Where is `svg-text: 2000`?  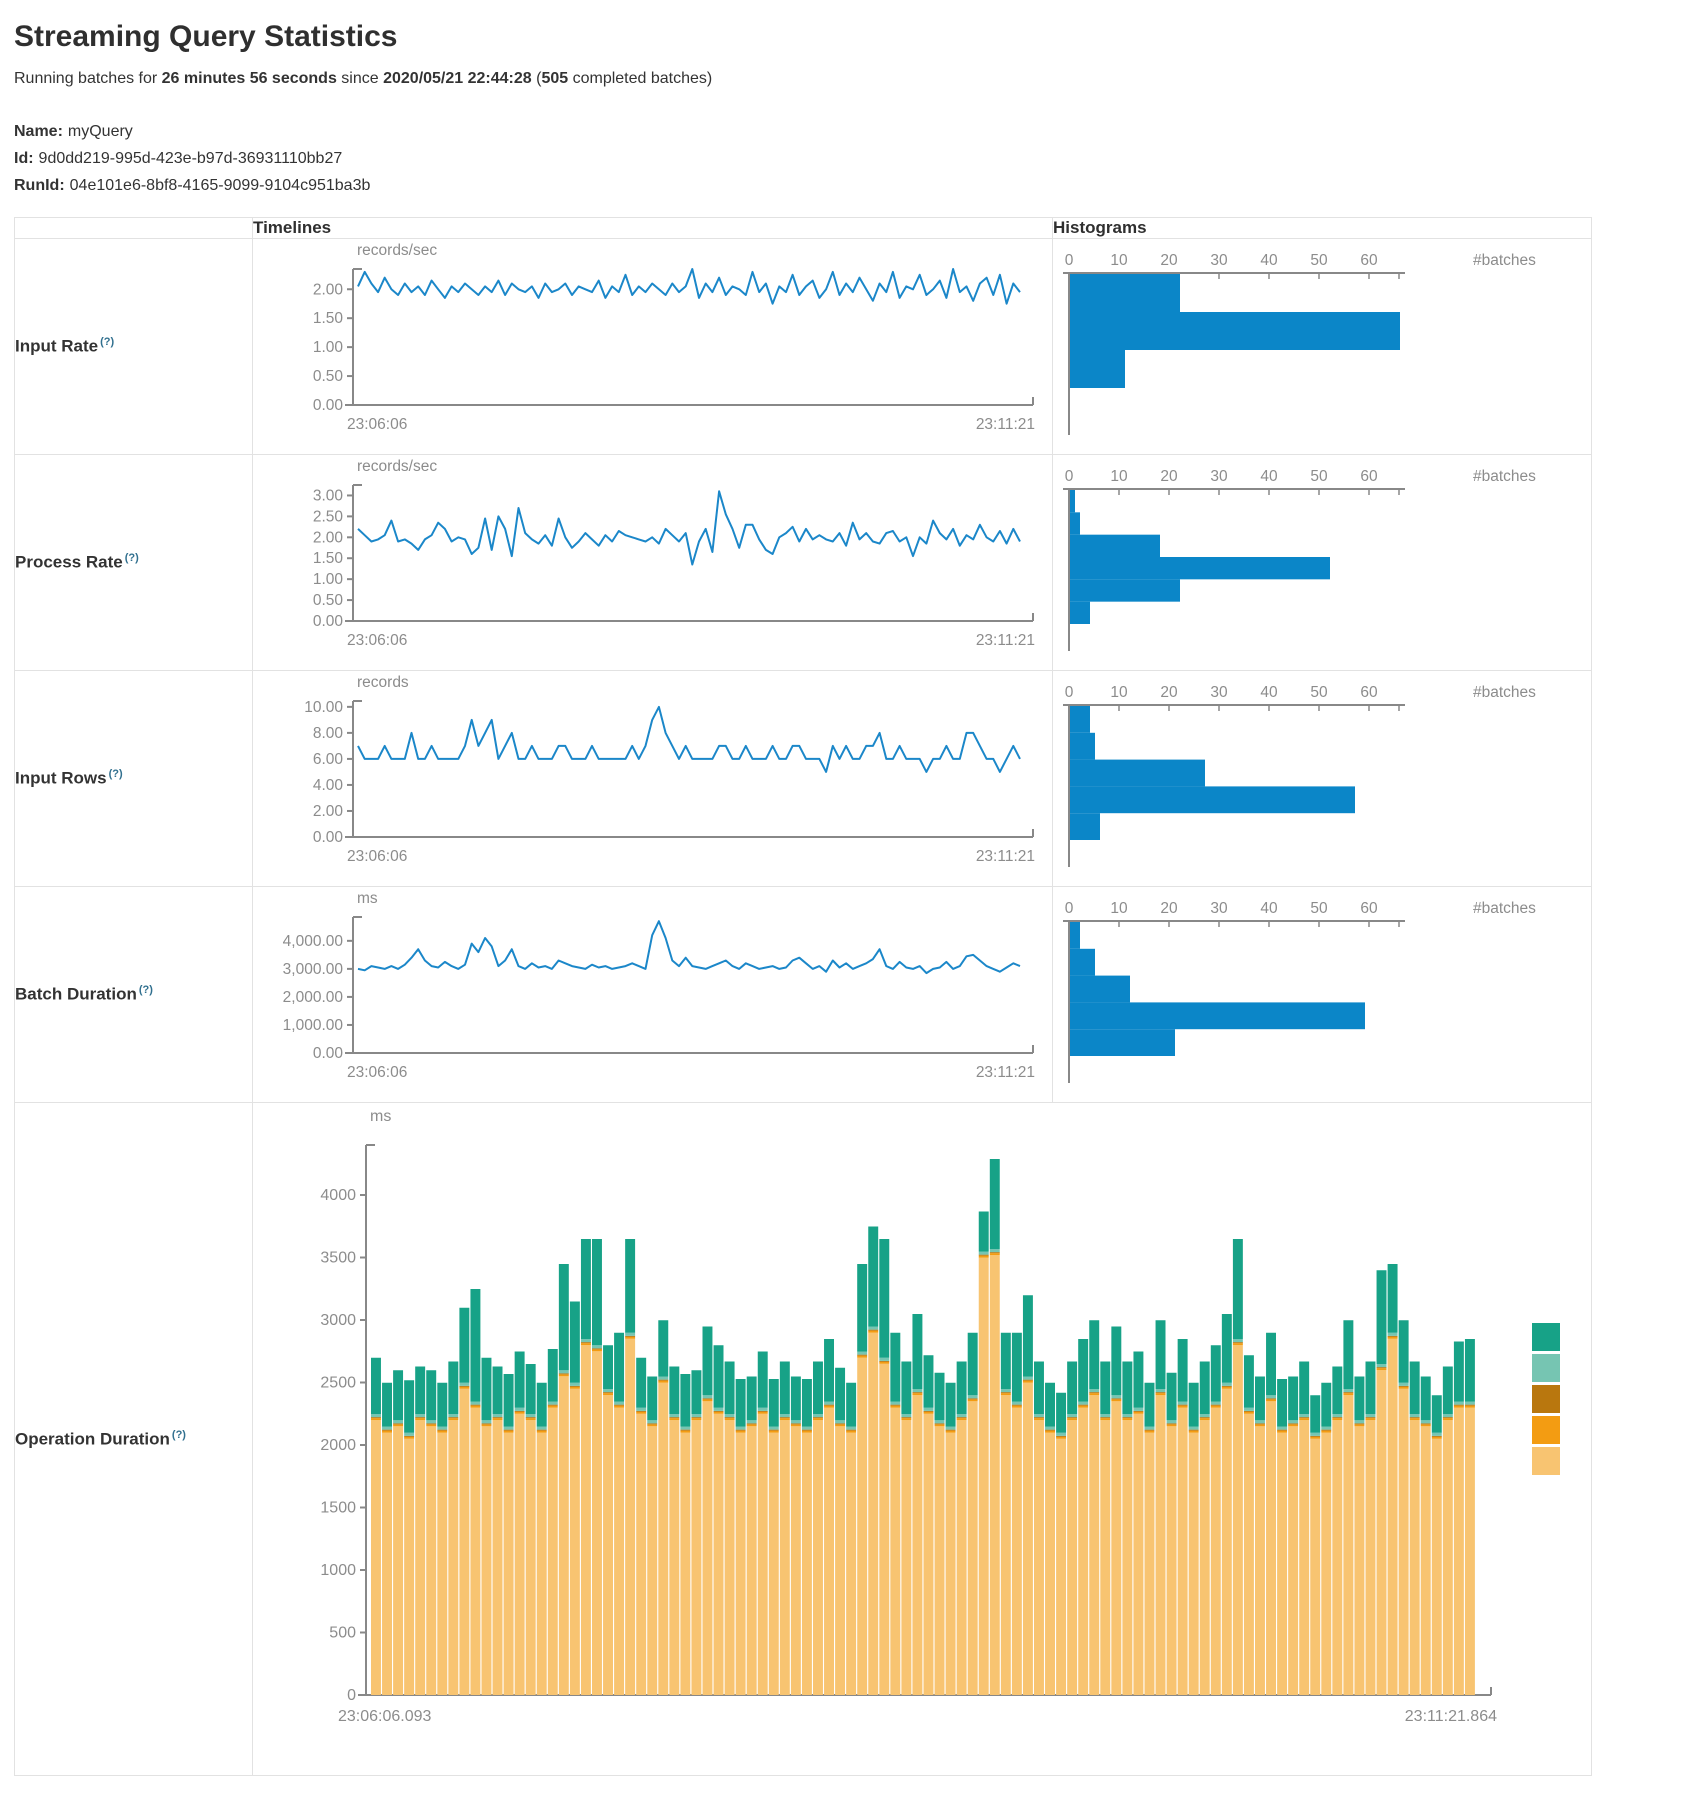 svg-text: 2000 is located at coordinates (338, 1445).